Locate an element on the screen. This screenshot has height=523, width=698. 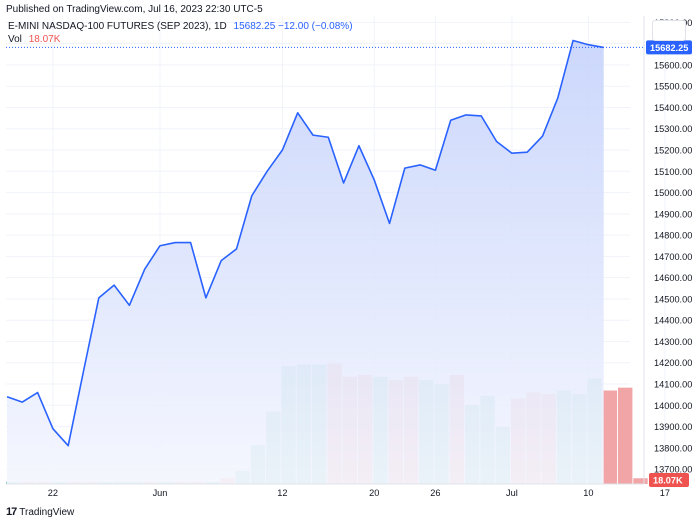
y-tick-label: 13700.00 is located at coordinates (673, 470).